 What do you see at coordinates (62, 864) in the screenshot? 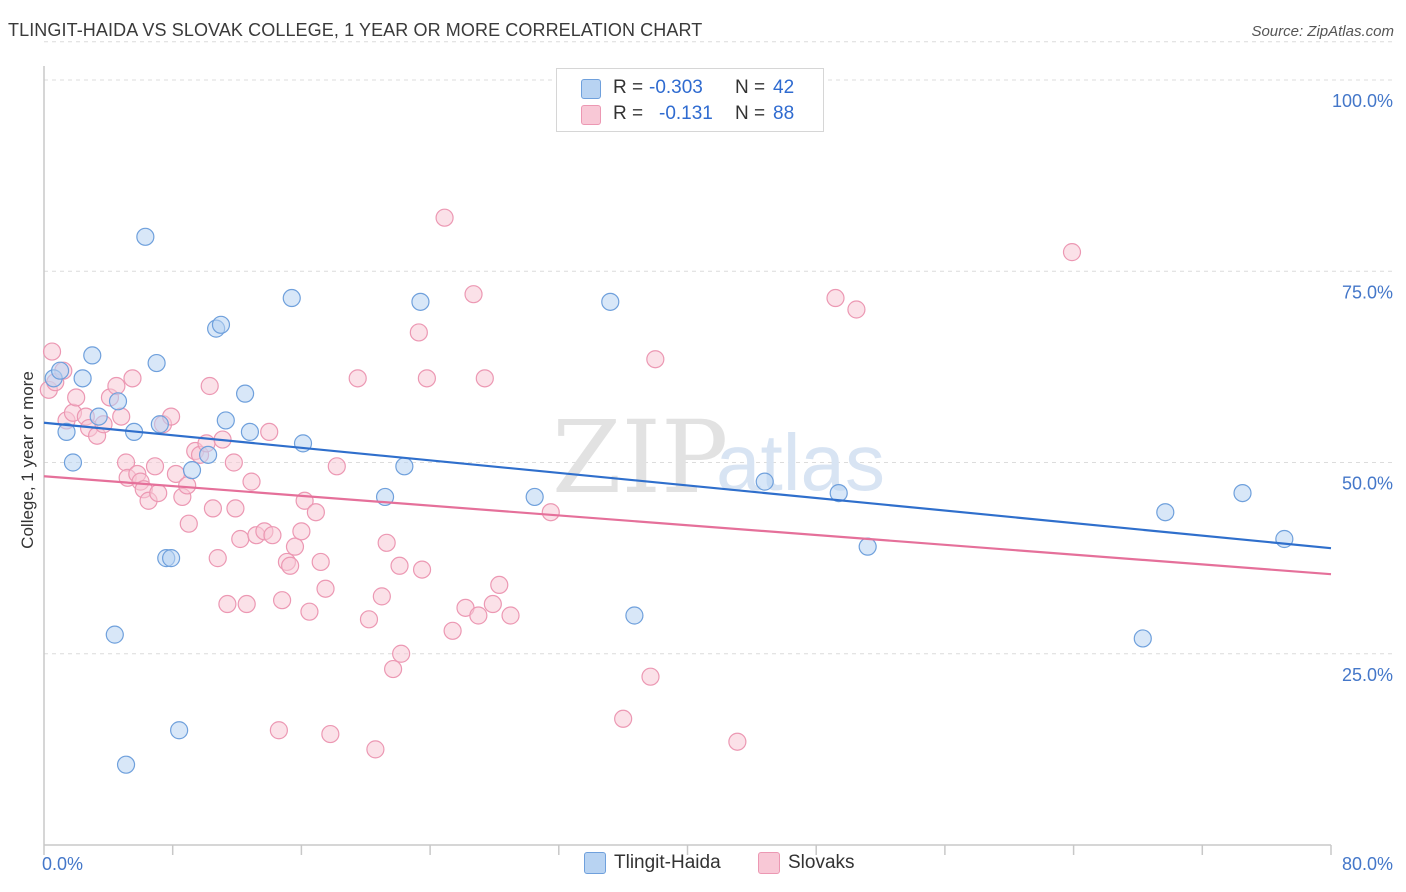
I see `x-tick-min: 0.0%` at bounding box center [62, 864].